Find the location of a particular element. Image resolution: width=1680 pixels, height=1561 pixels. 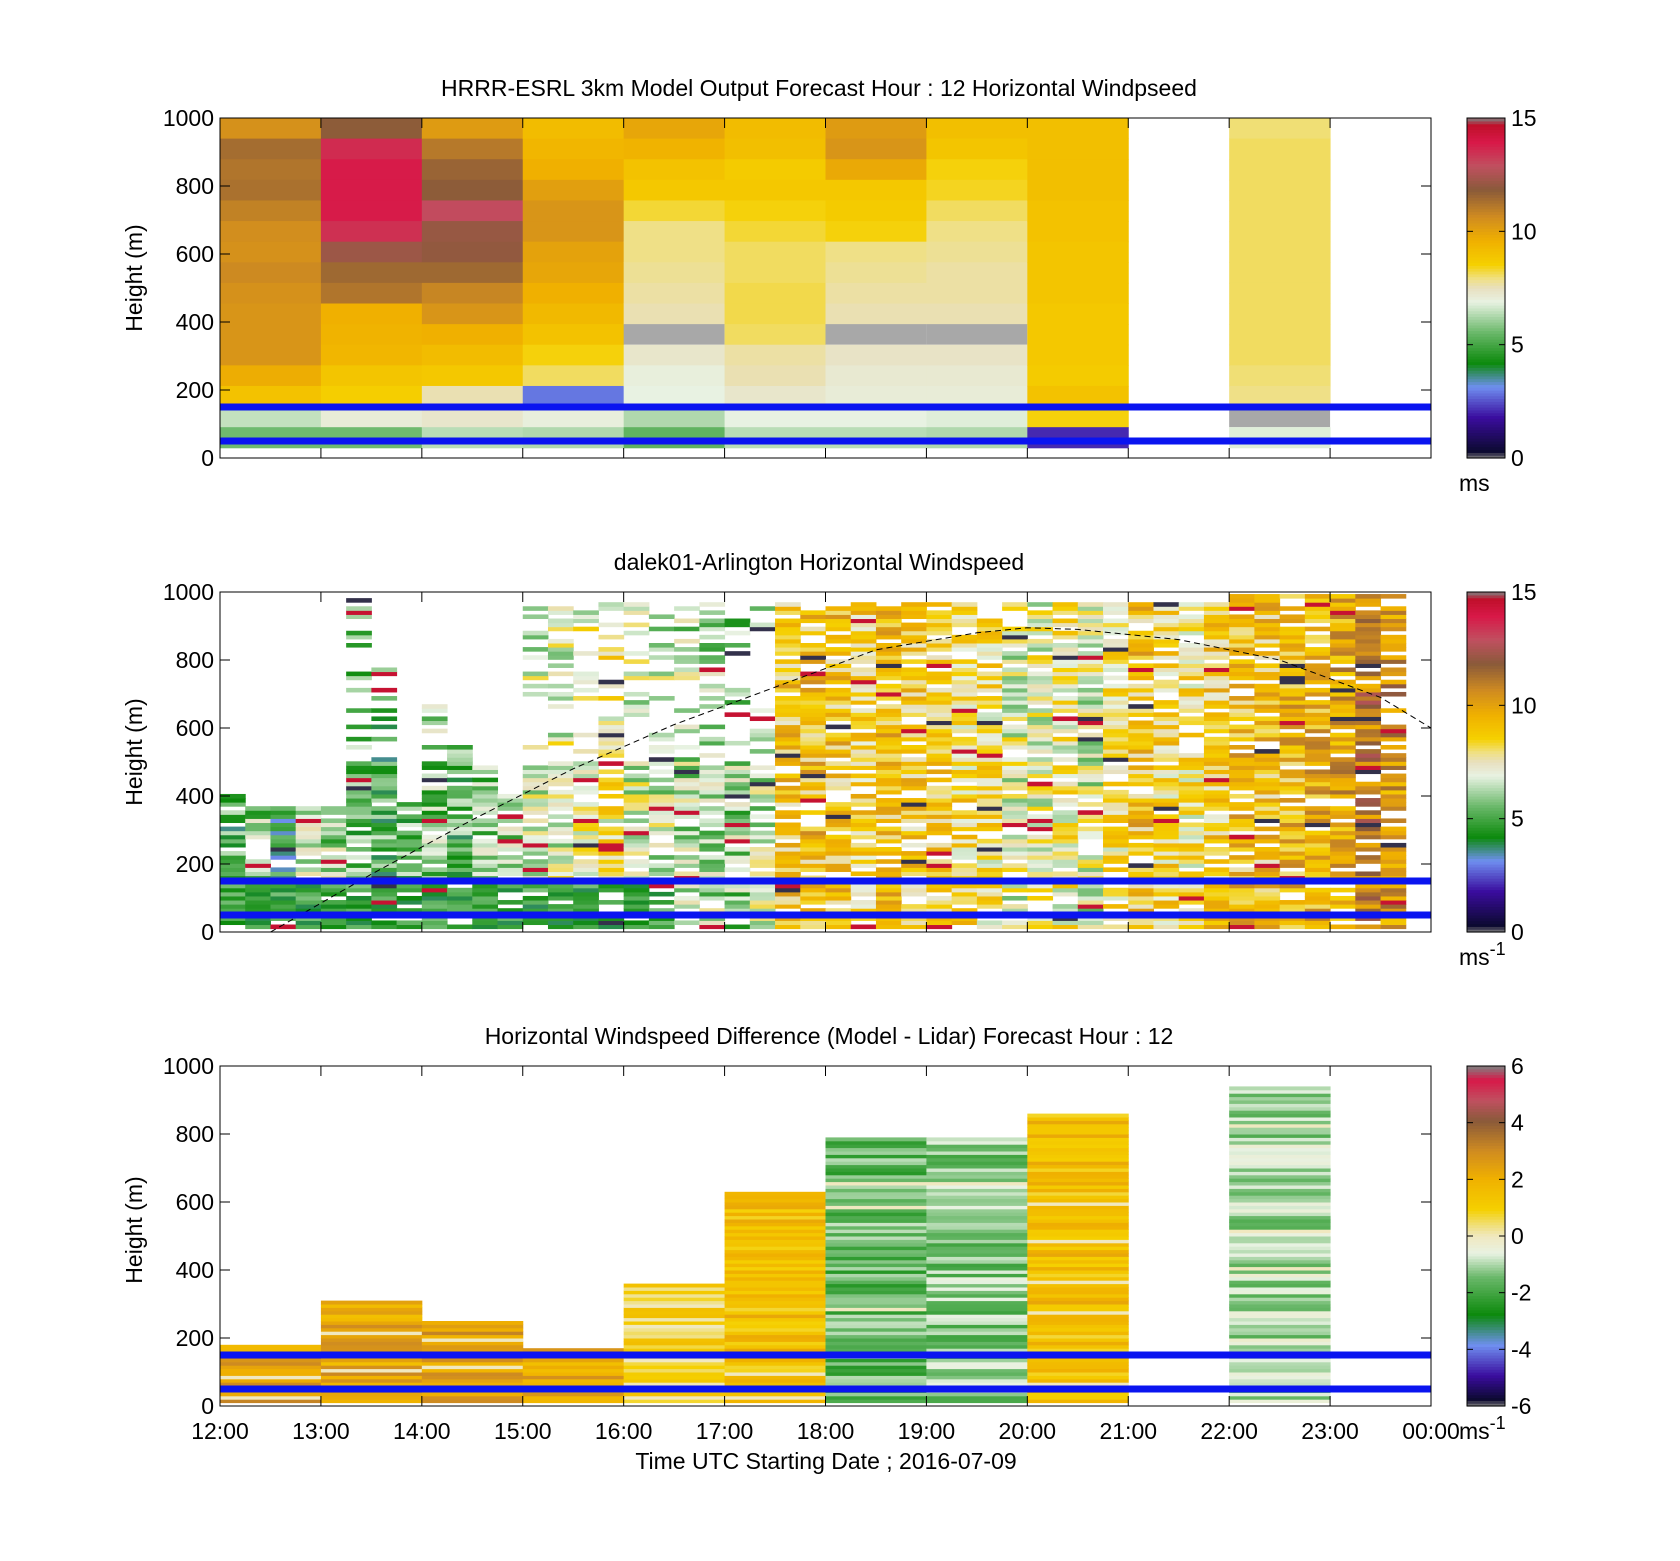

x-tick-label: 21:00 is located at coordinates (1128, 1431).